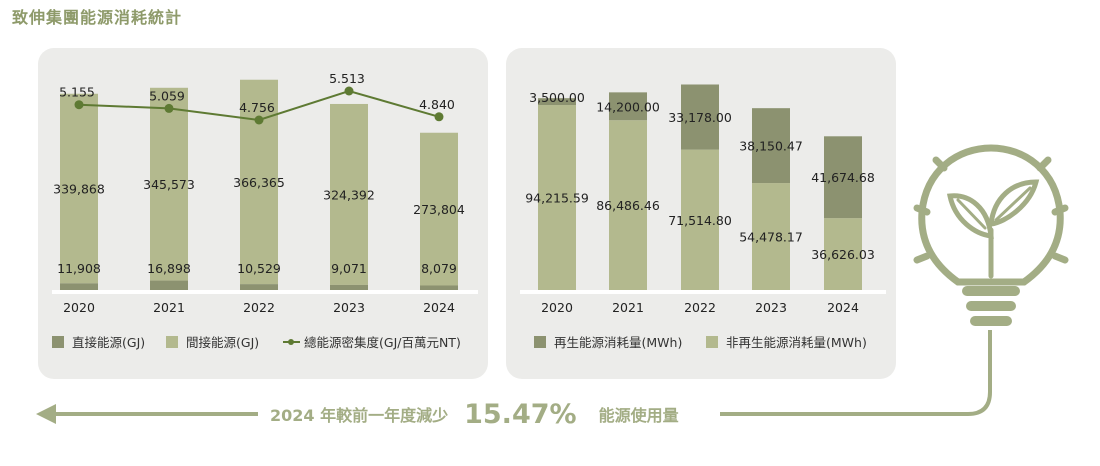 This screenshot has height=466, width=1100. What do you see at coordinates (97, 17) in the screenshot?
I see `page-title: 致伸集團能源消耗統計` at bounding box center [97, 17].